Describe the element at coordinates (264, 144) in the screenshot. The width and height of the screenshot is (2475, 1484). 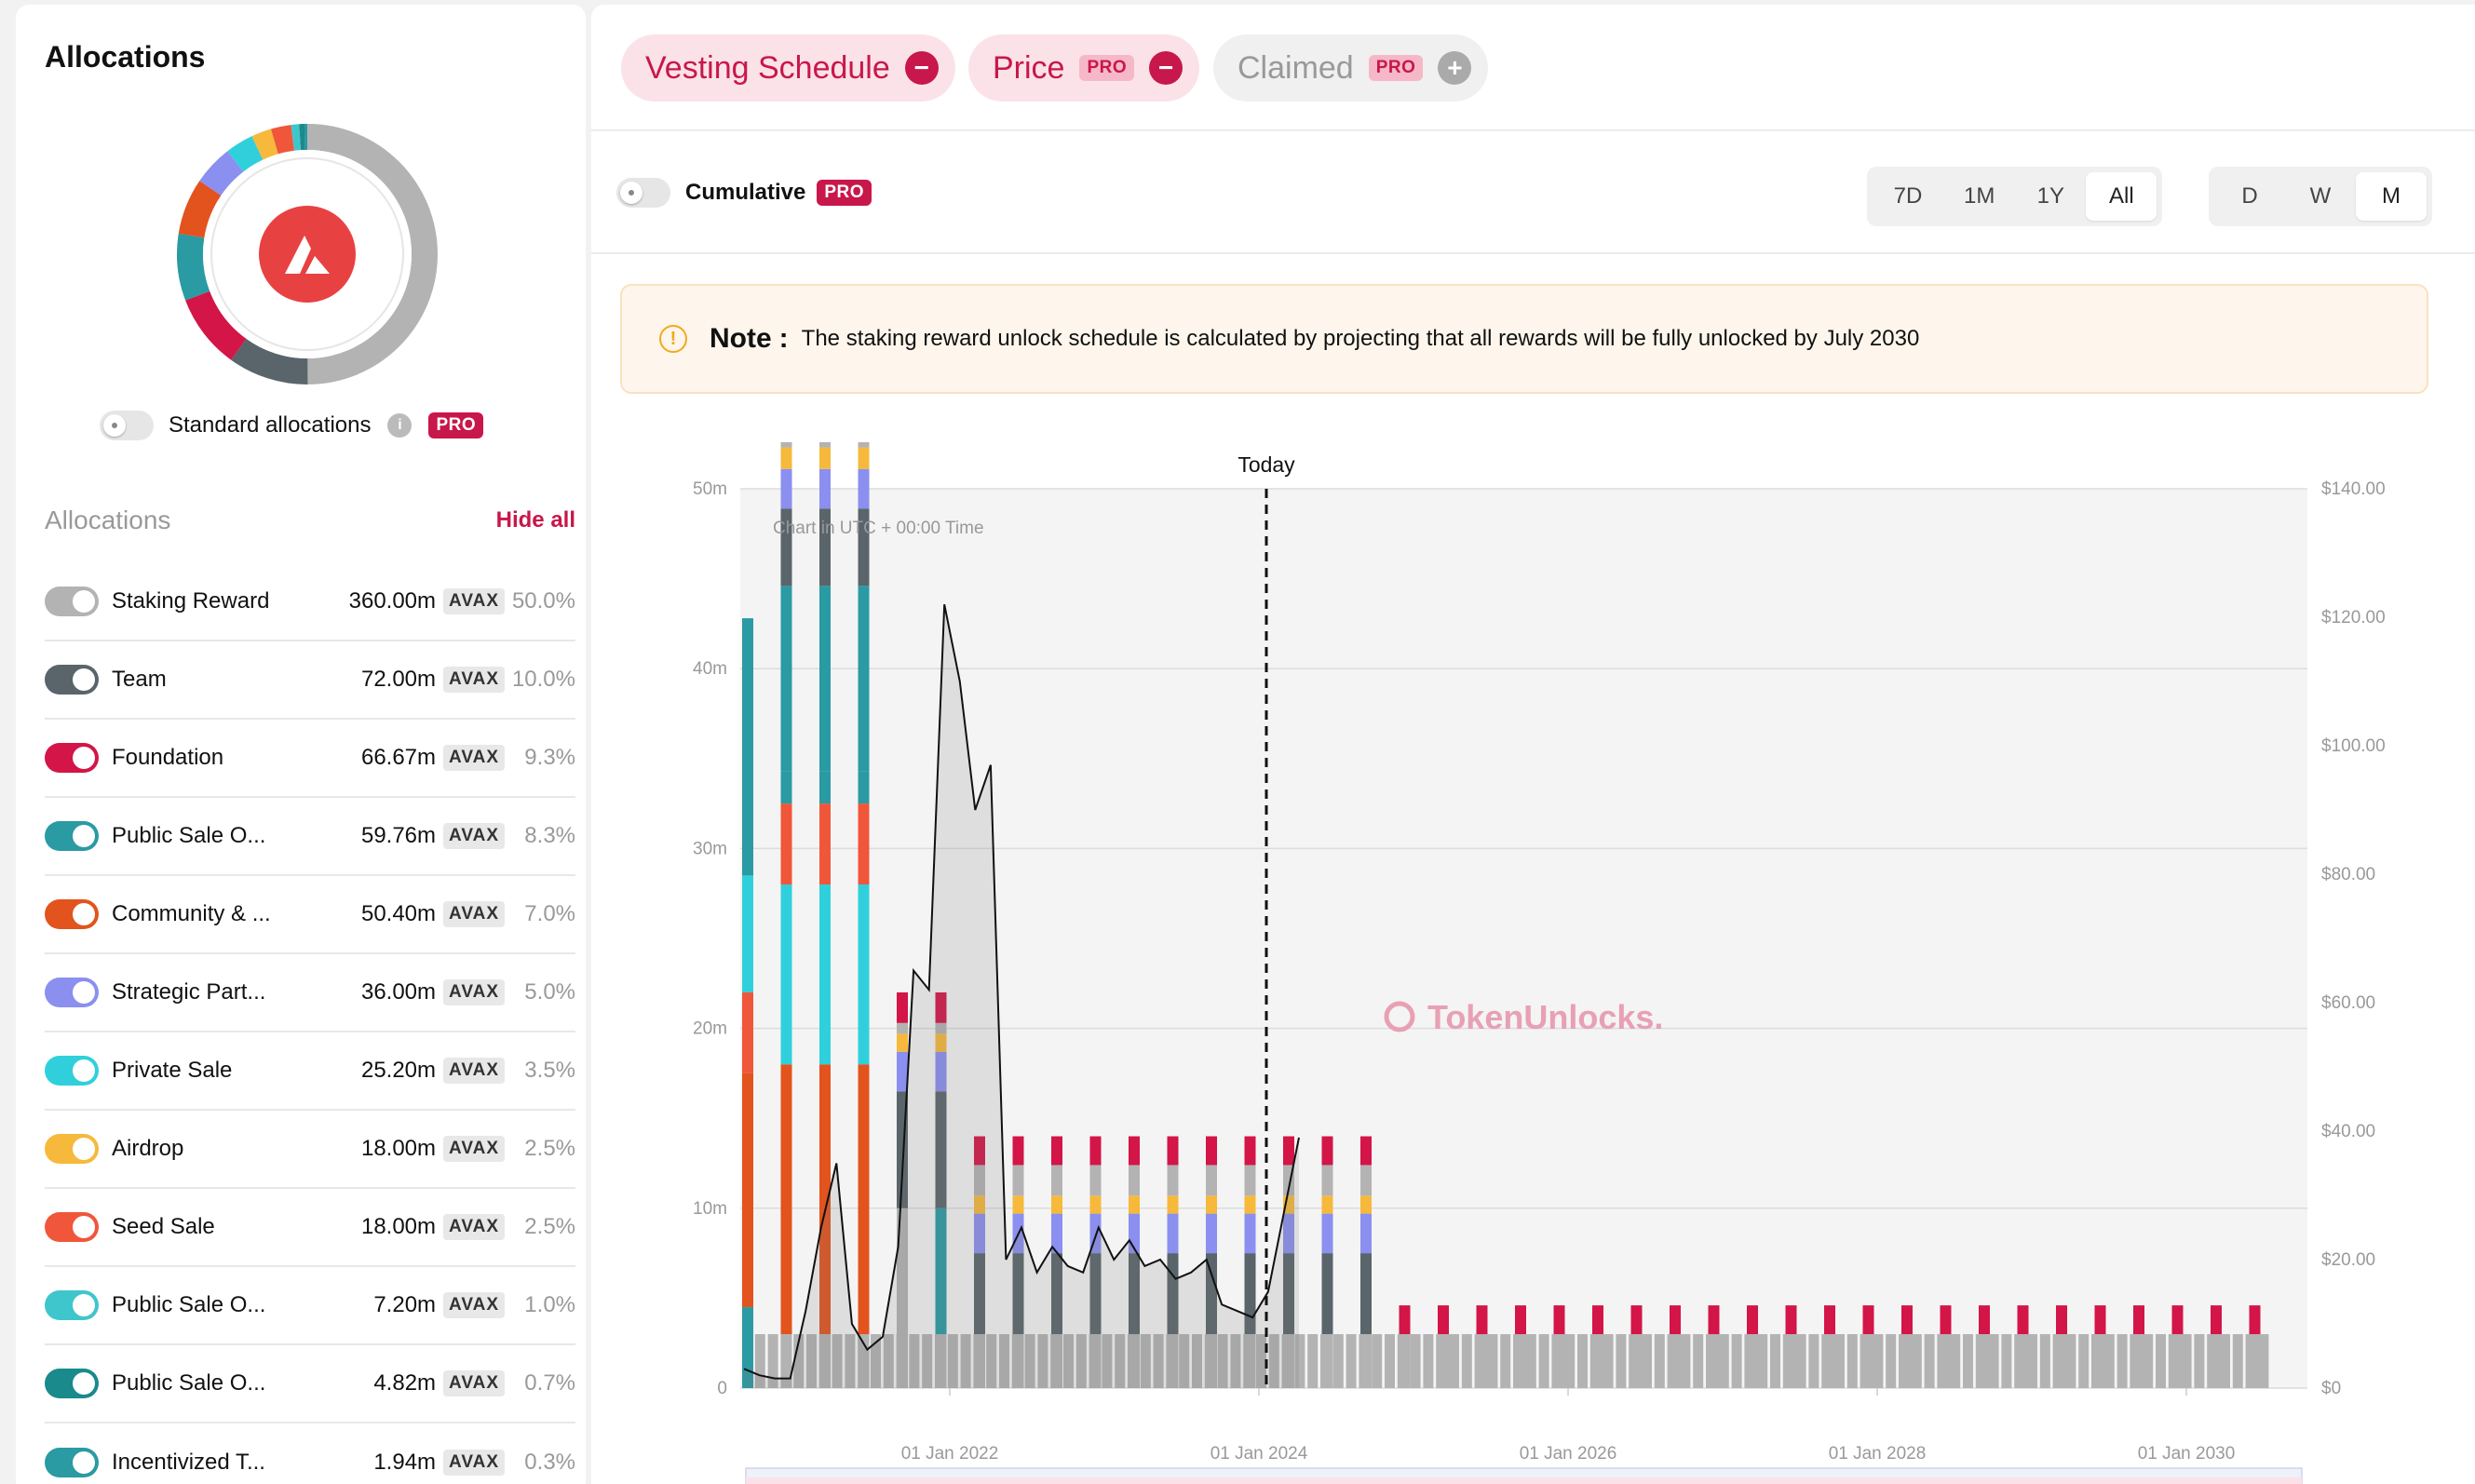
I see `donut-segment` at that location.